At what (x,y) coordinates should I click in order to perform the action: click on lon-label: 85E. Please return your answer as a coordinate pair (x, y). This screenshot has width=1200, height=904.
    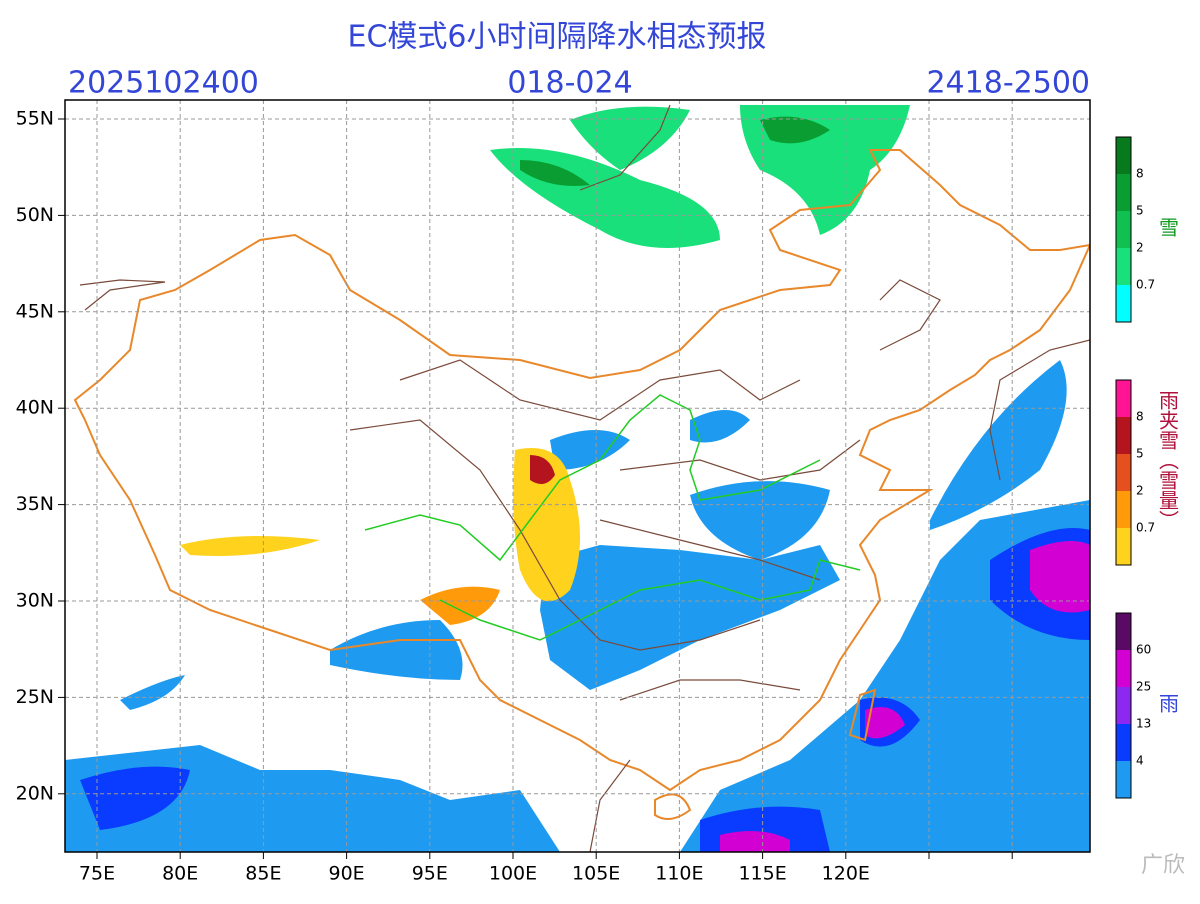
    Looking at the image, I should click on (263, 874).